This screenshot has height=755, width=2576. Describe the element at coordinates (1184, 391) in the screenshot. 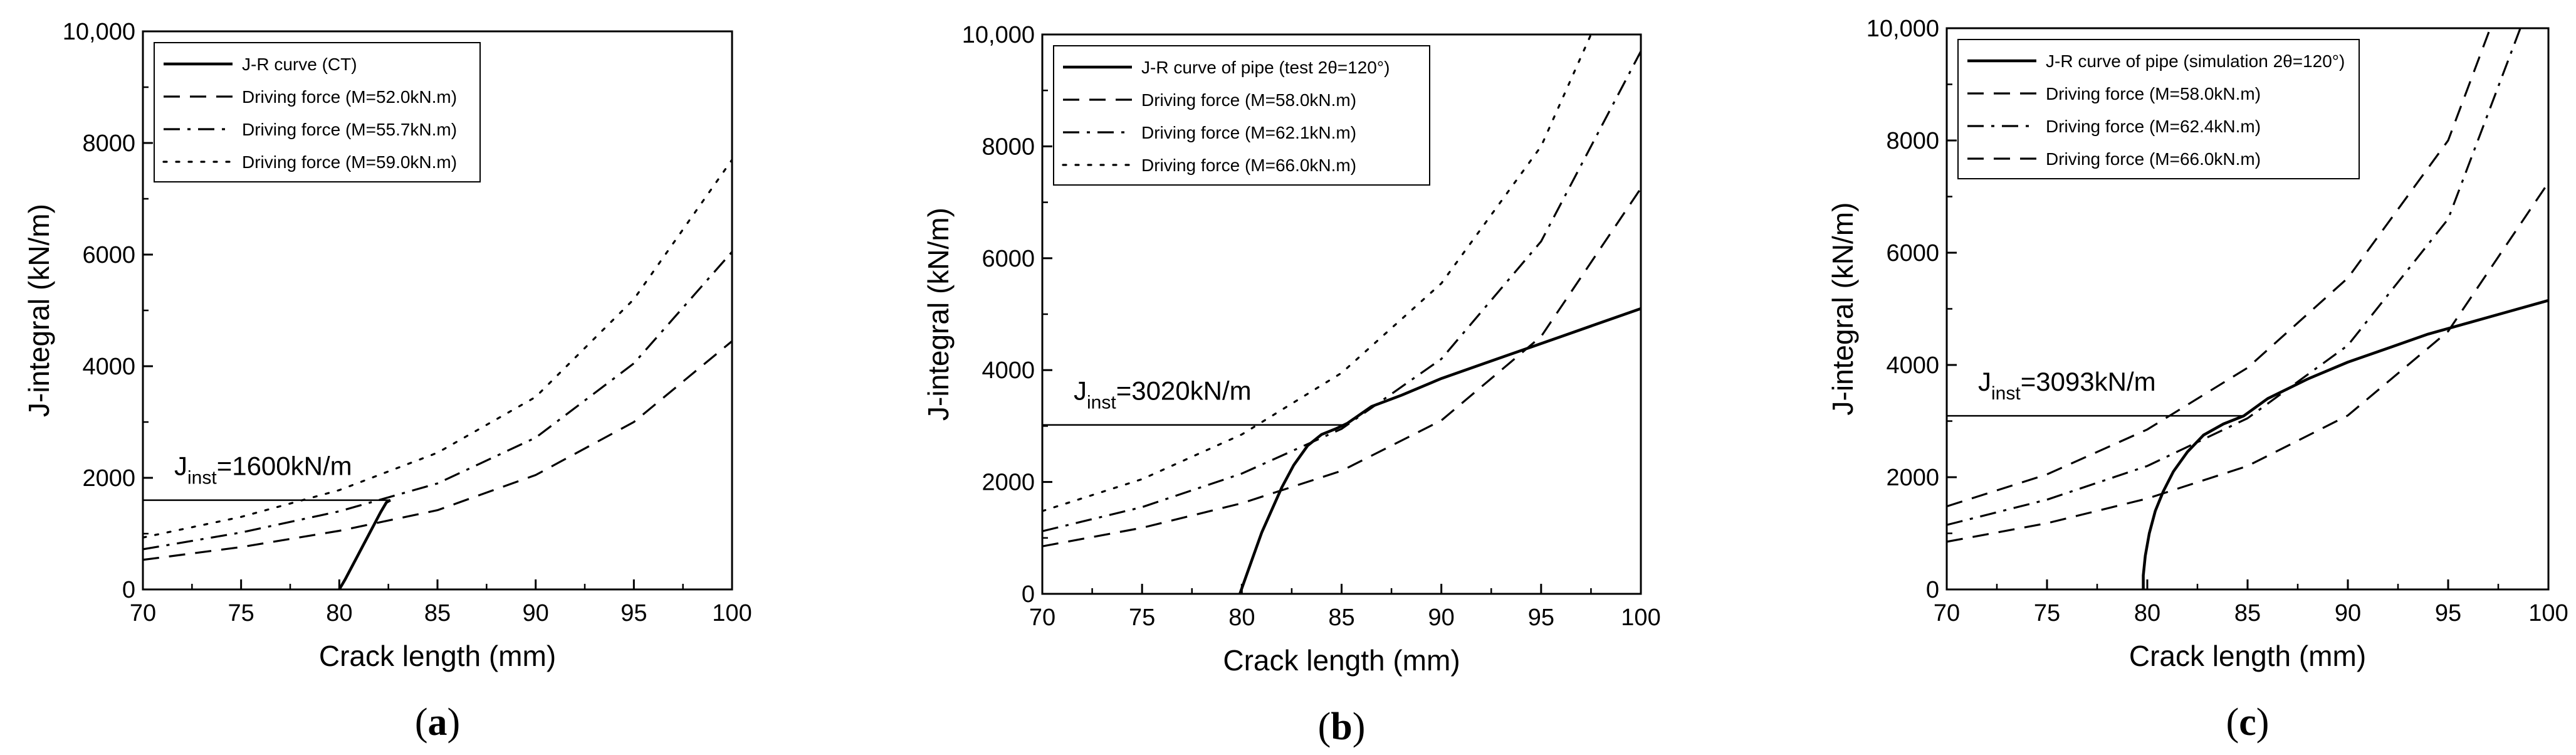

I see `jinst-text-rest: =3020kN/m` at that location.